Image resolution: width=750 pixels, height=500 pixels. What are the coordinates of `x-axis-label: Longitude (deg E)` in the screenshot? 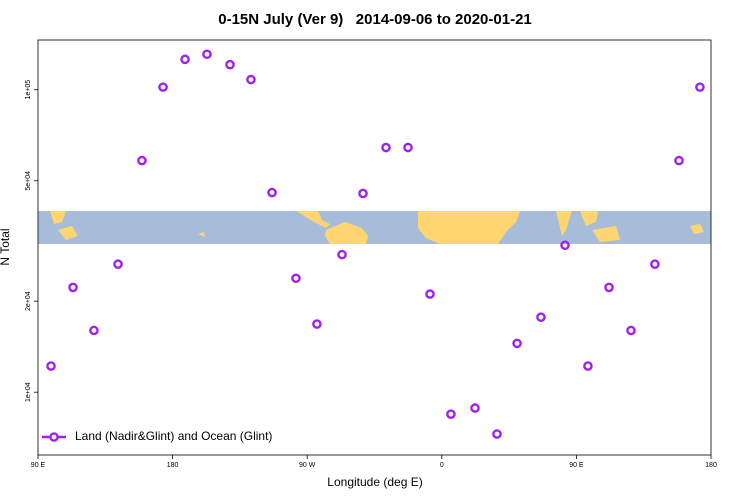 It's located at (374, 482).